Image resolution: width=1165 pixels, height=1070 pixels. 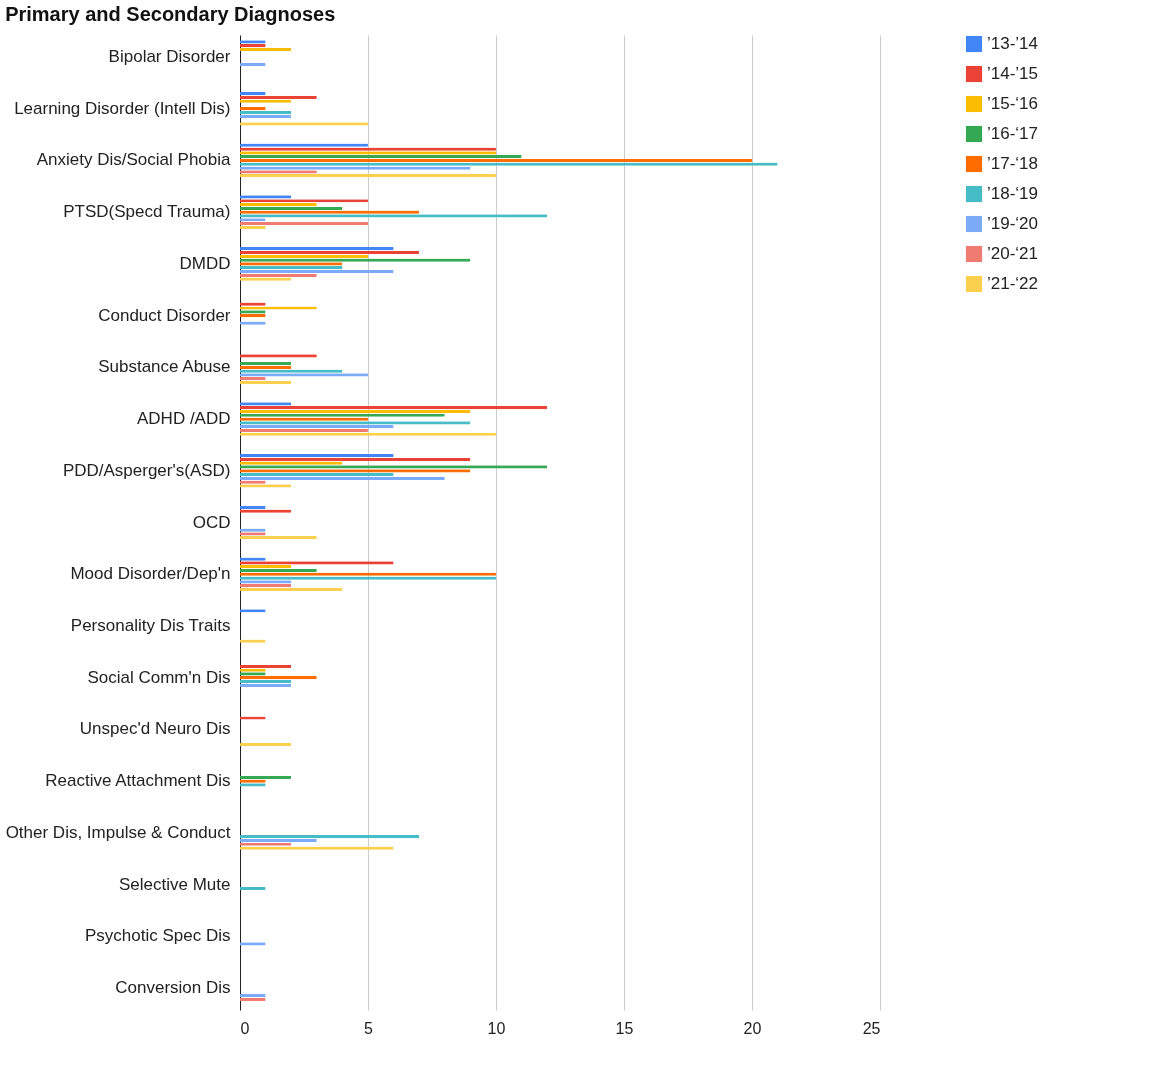 I want to click on y-tick-label: ADHD /ADD, so click(x=183, y=419).